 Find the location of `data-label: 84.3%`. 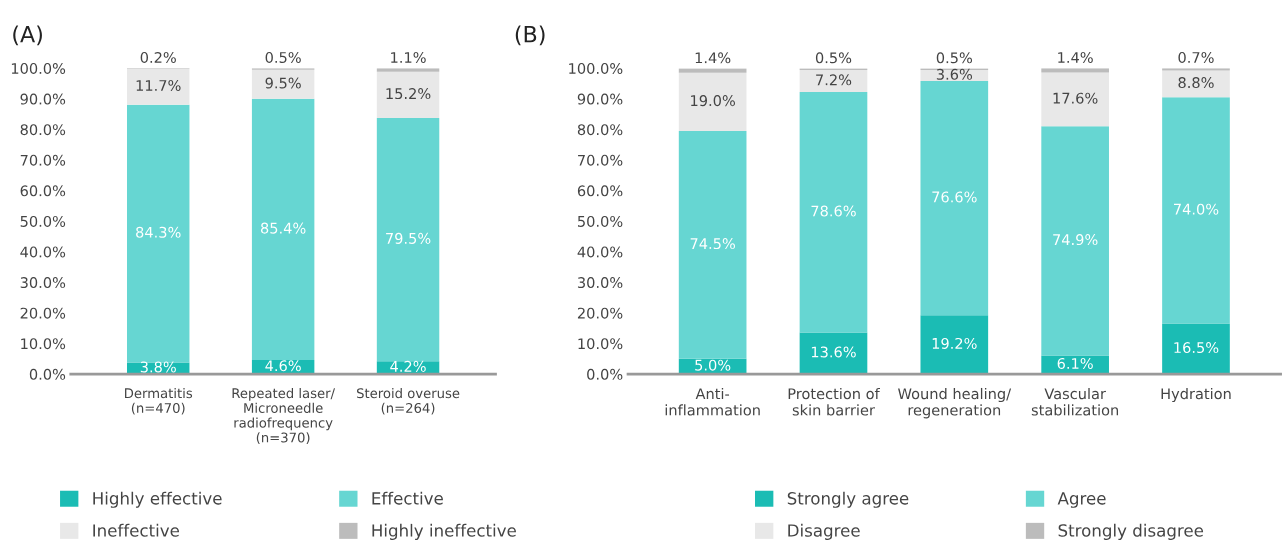

data-label: 84.3% is located at coordinates (158, 232).